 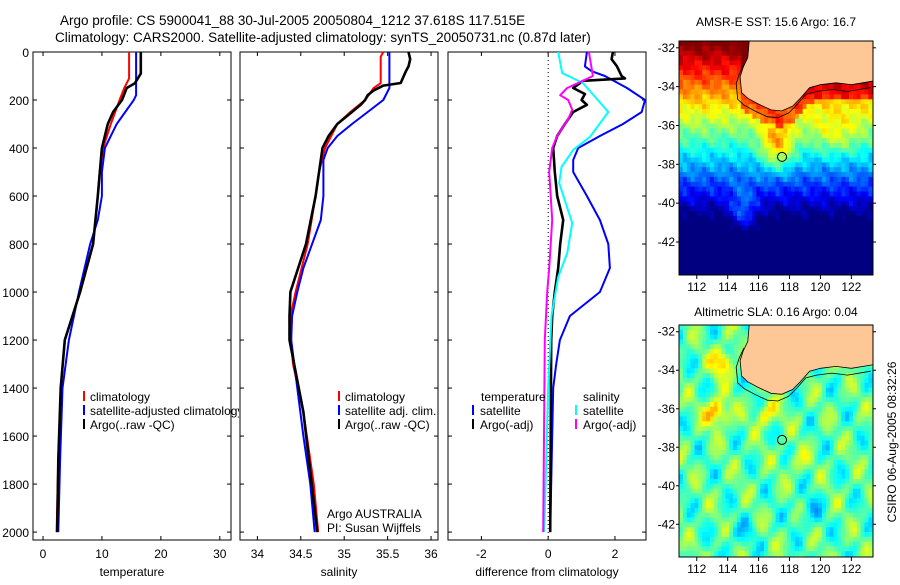 I want to click on y-tick-label: 1400, so click(x=15, y=389).